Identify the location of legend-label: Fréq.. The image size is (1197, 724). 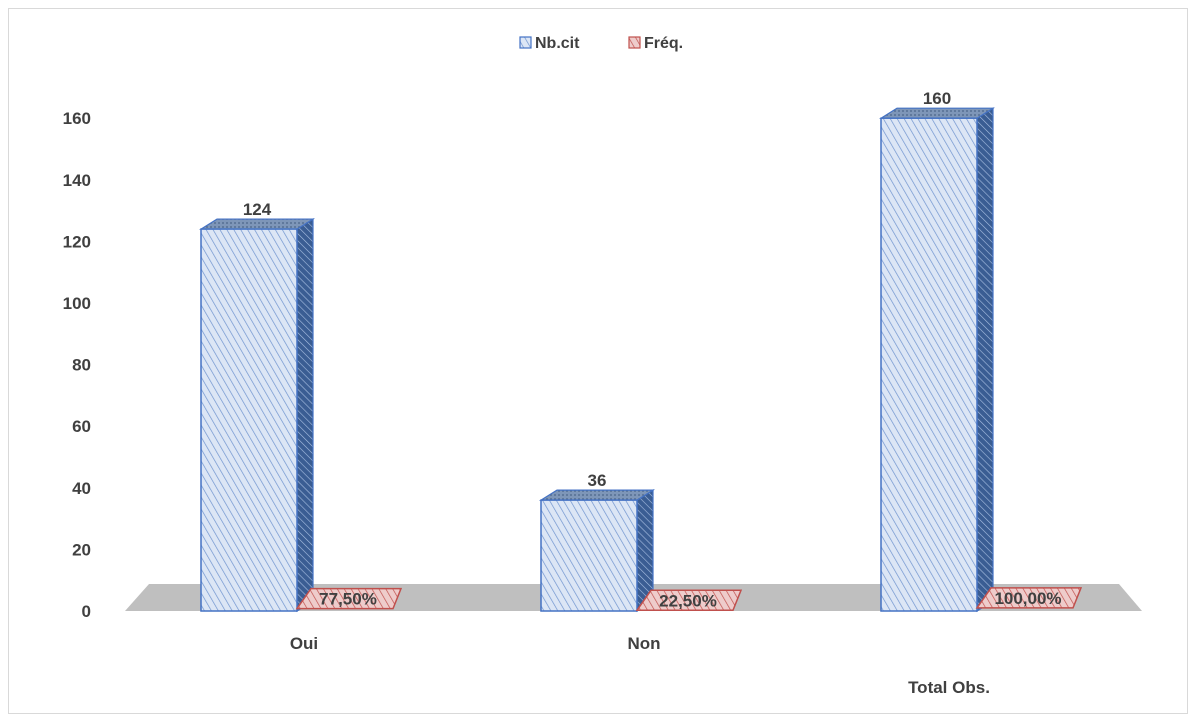
(663, 43).